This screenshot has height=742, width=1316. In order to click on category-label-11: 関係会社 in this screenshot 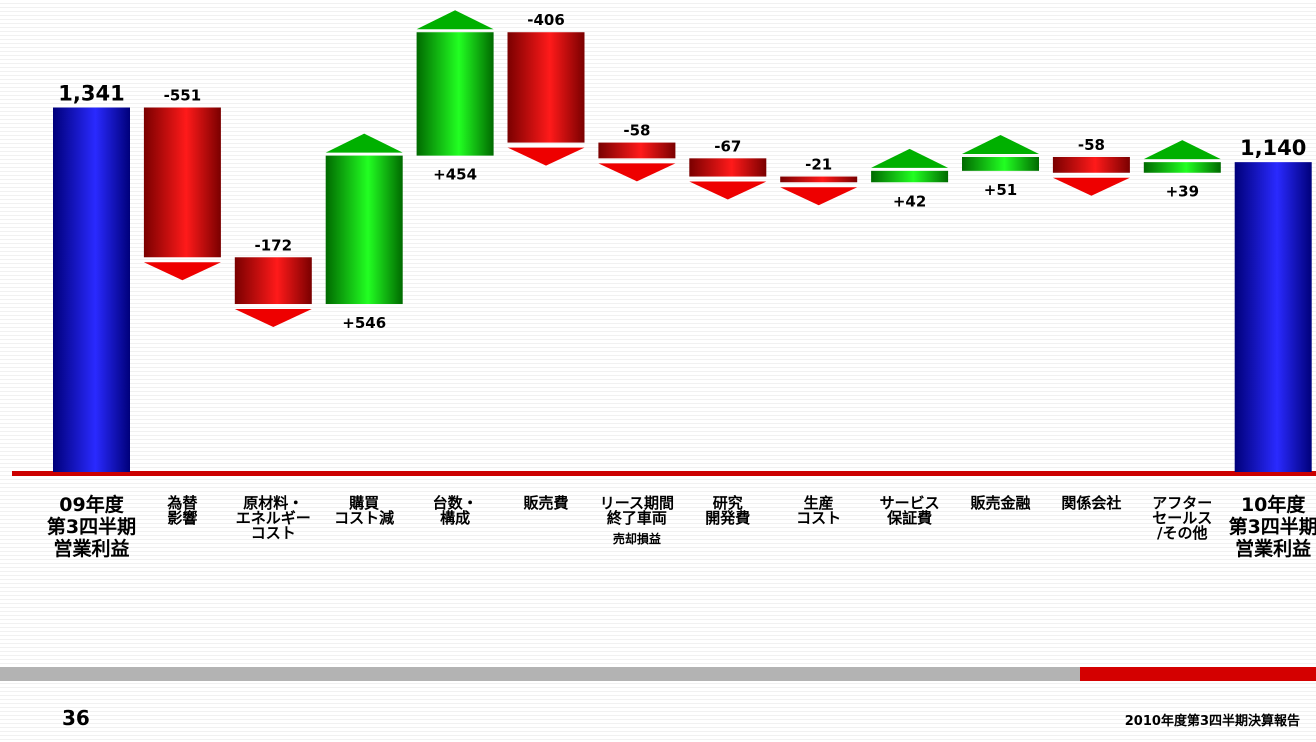, I will do `click(1091, 503)`.